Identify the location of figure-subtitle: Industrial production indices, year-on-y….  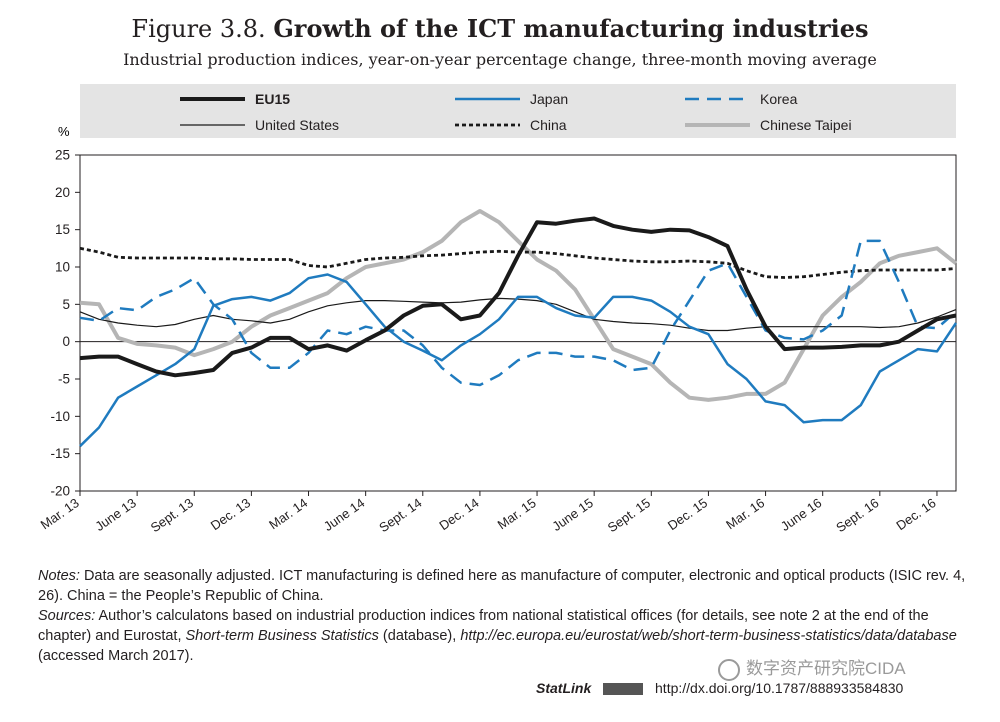
(500, 59).